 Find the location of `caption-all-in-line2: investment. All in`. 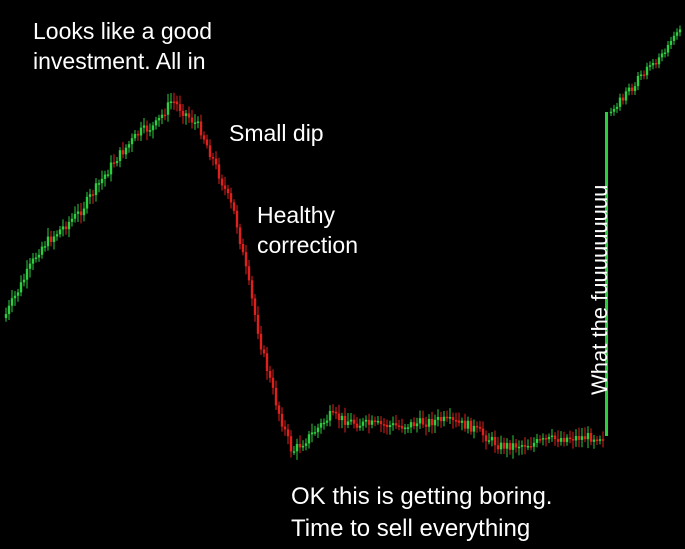

caption-all-in-line2: investment. All in is located at coordinates (119, 61).